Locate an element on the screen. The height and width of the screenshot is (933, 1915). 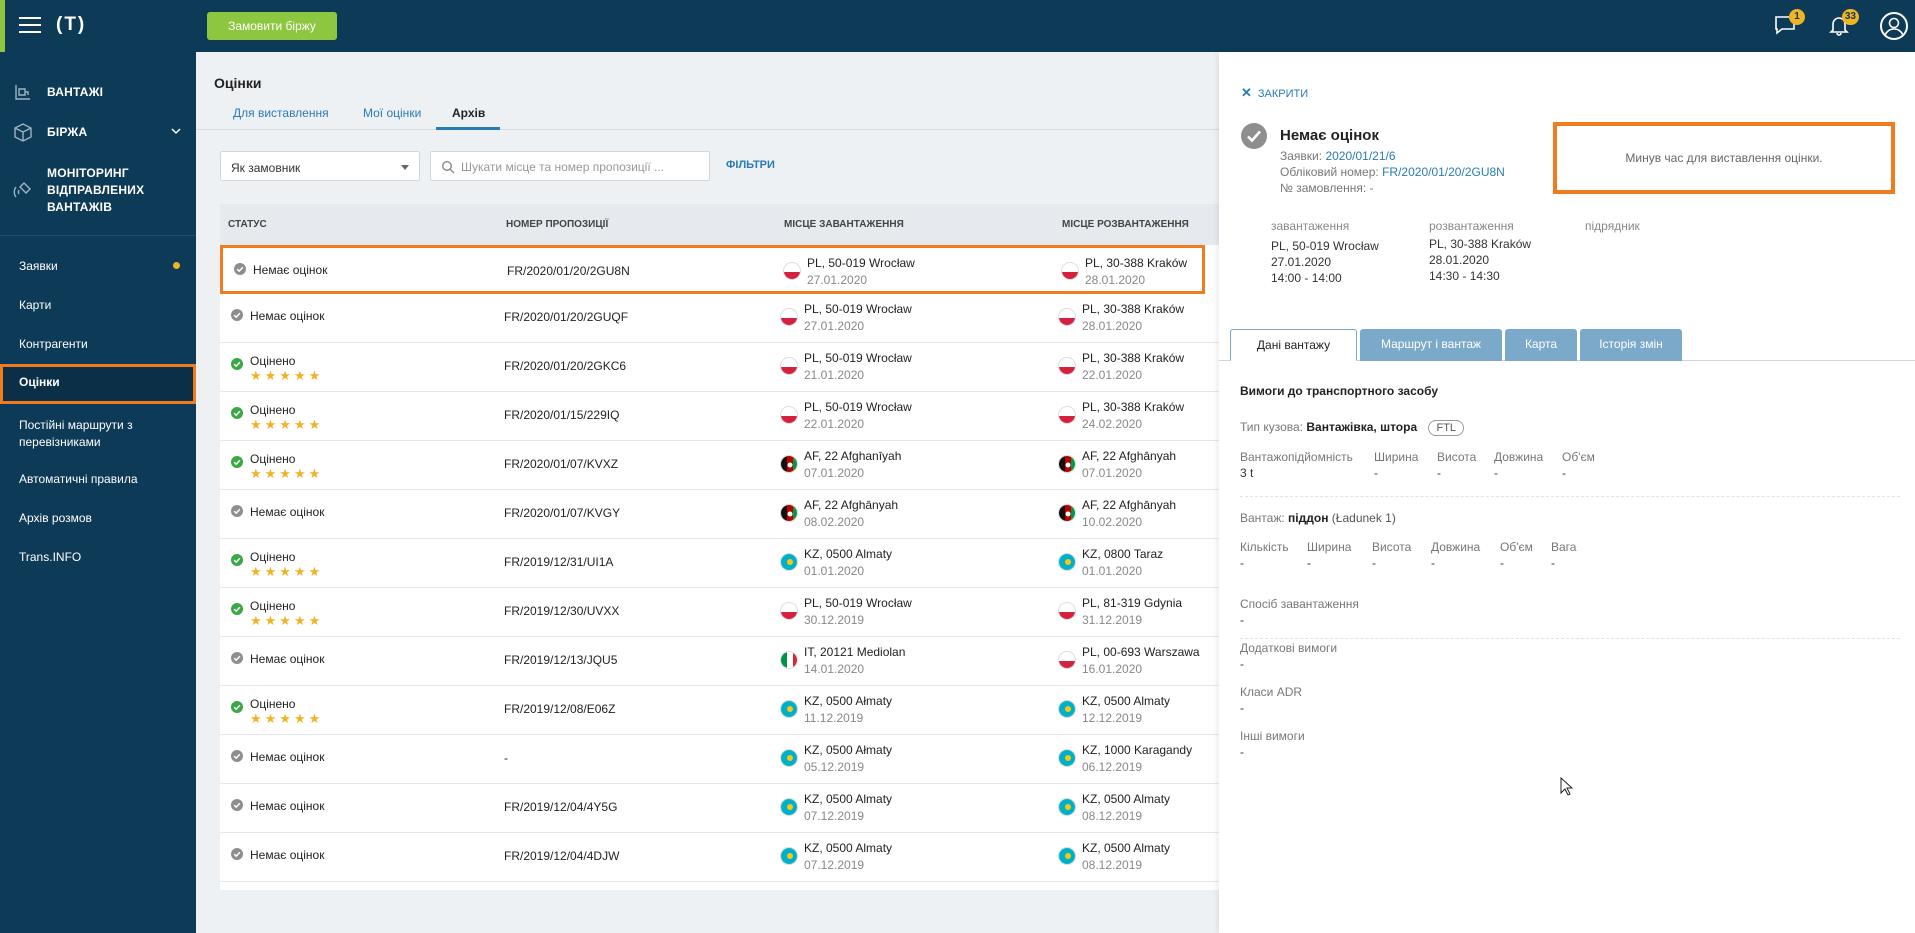
sidebar-main-cargo: ВАНТАЖІ is located at coordinates (98, 92).